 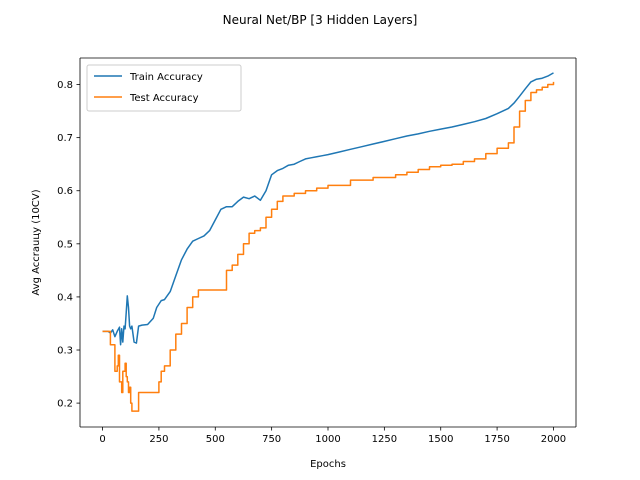 I want to click on x-axis-label: Epochs, so click(x=328, y=464).